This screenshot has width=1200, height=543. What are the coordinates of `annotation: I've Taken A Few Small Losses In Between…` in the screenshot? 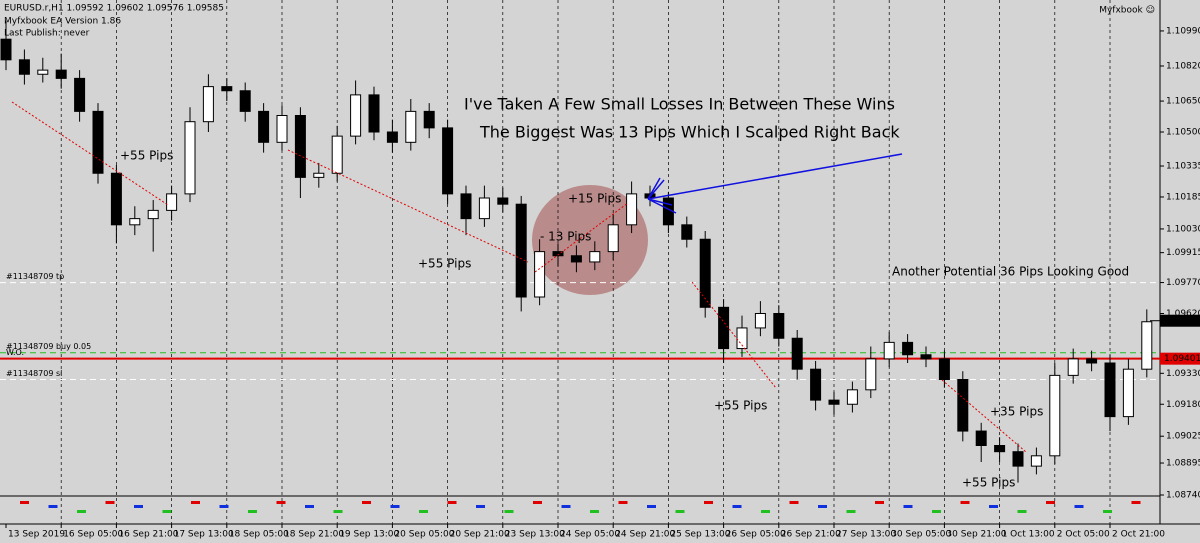 It's located at (679, 104).